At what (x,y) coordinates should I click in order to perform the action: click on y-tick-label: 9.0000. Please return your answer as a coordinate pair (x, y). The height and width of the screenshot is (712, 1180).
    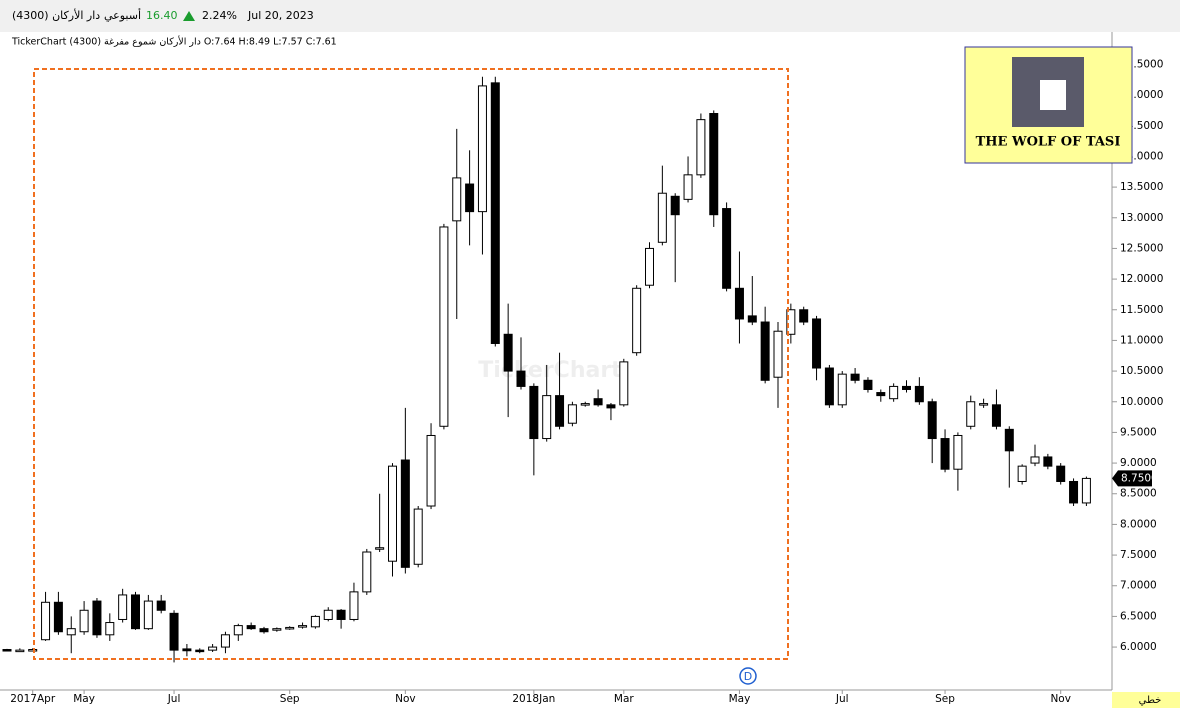
    Looking at the image, I should click on (1138, 463).